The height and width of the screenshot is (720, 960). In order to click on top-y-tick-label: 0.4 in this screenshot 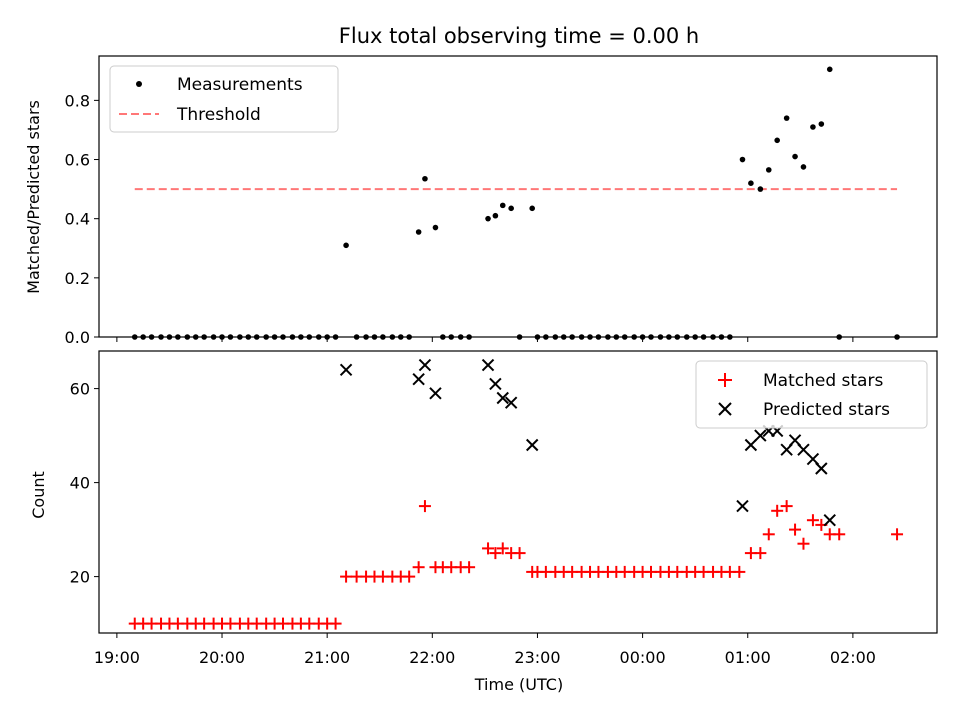, I will do `click(77, 219)`.